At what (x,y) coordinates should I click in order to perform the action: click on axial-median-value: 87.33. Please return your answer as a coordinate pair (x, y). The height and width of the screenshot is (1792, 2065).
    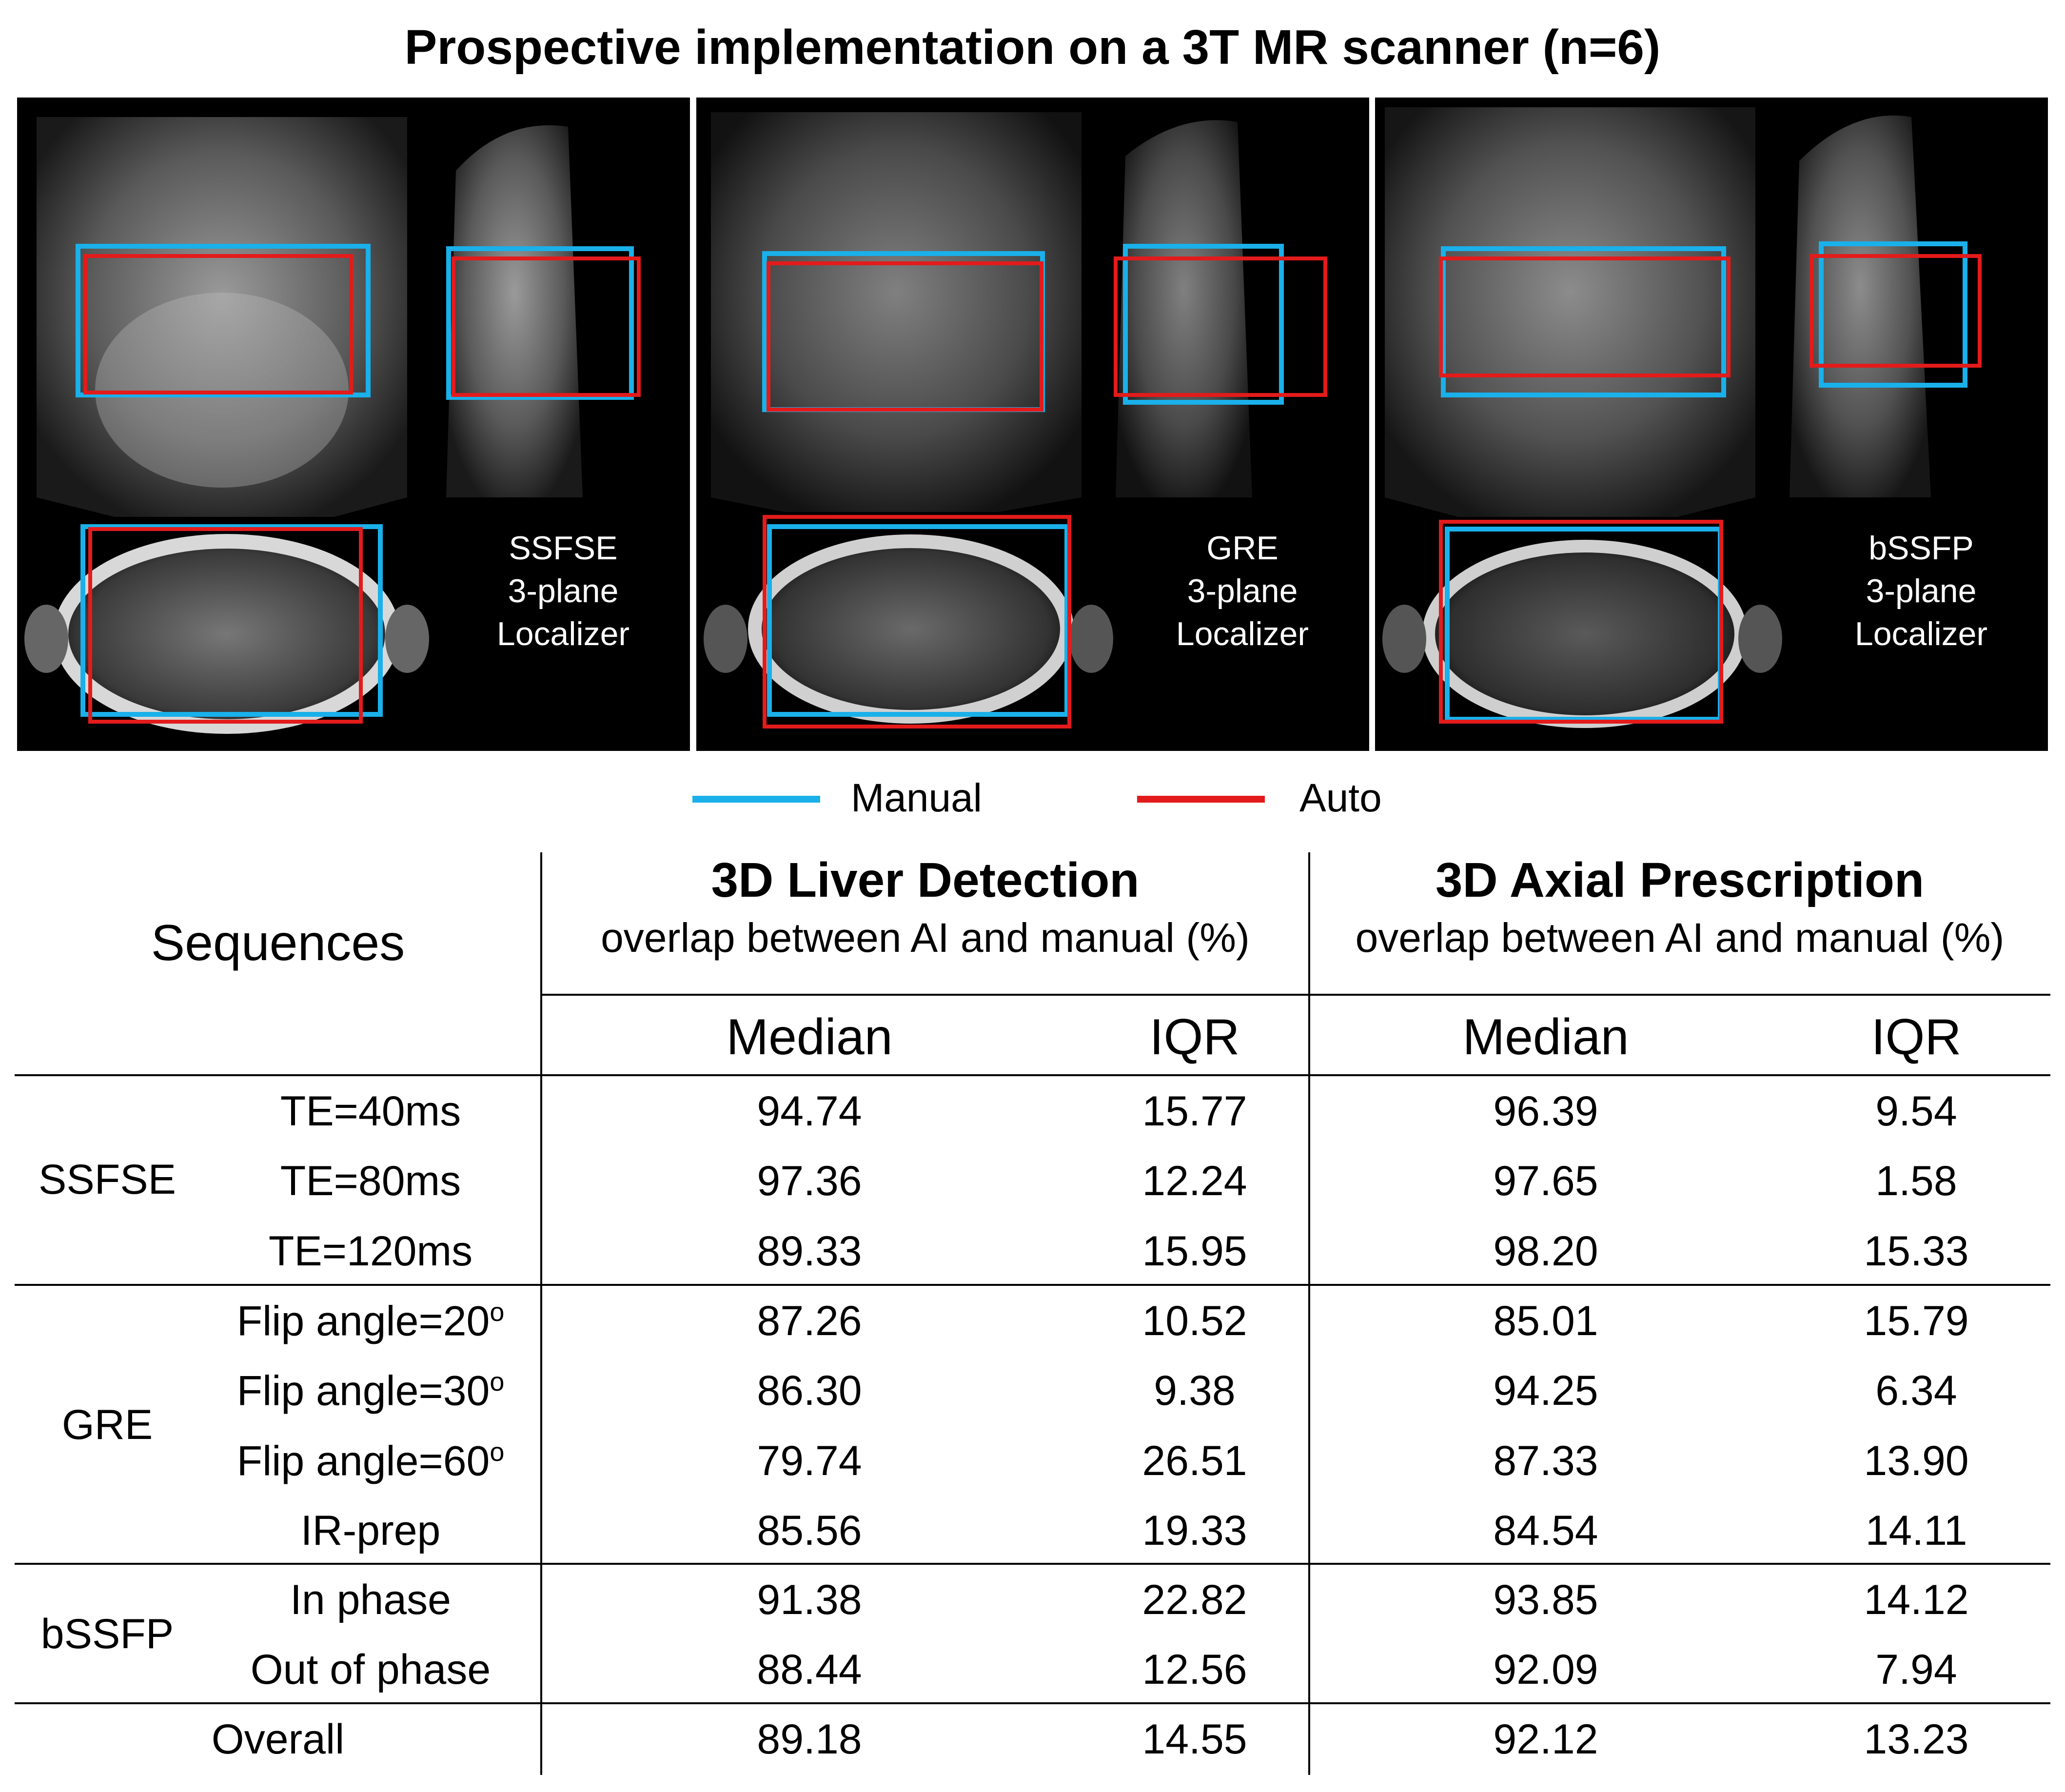
    Looking at the image, I should click on (1545, 1461).